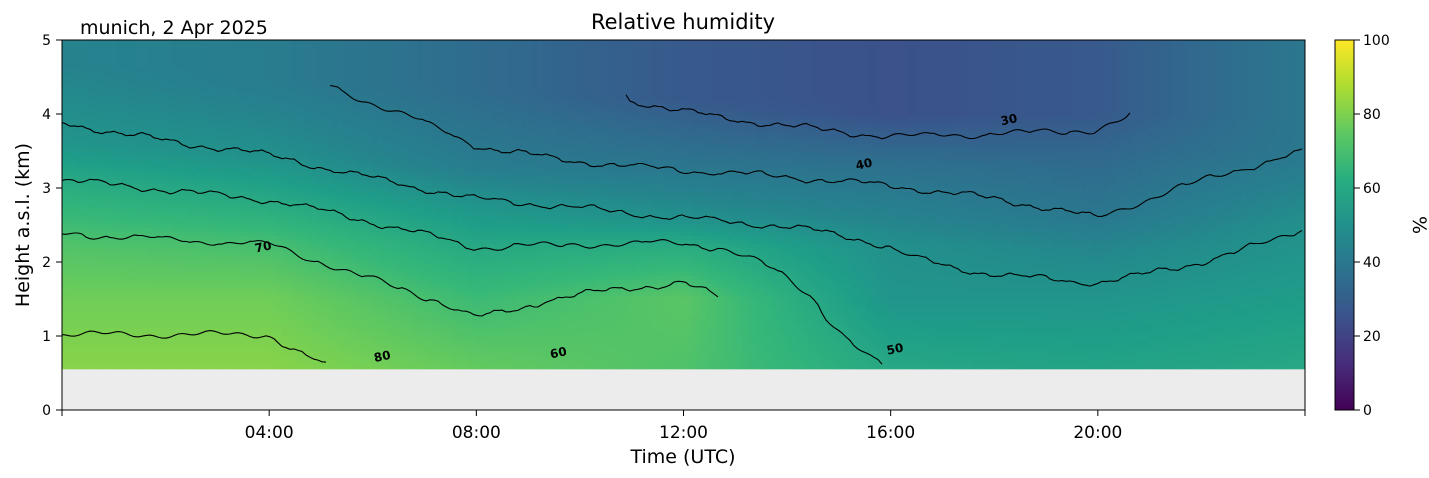  What do you see at coordinates (682, 457) in the screenshot?
I see `x-axis-label: Time (UTC)` at bounding box center [682, 457].